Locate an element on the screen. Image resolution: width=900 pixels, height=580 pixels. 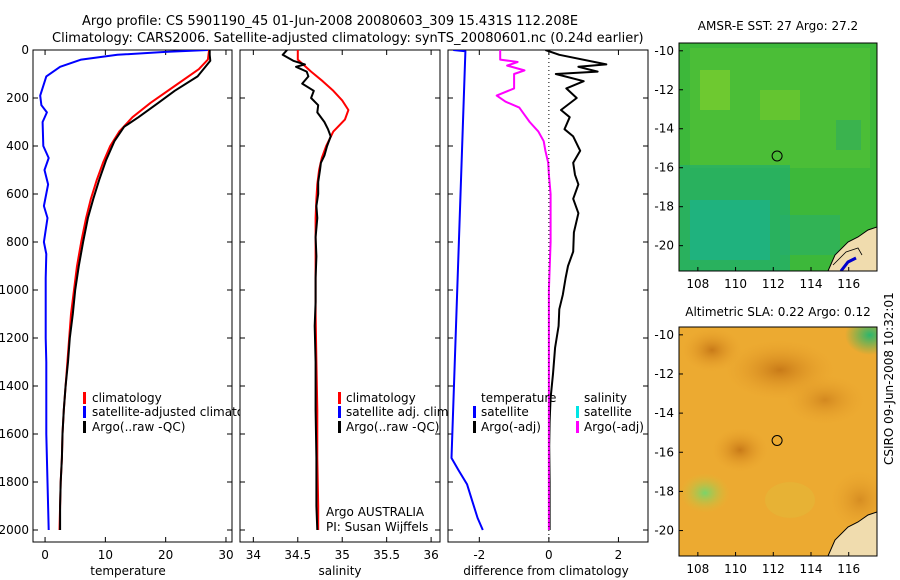
ytick-label: 1800 is located at coordinates (14, 482).